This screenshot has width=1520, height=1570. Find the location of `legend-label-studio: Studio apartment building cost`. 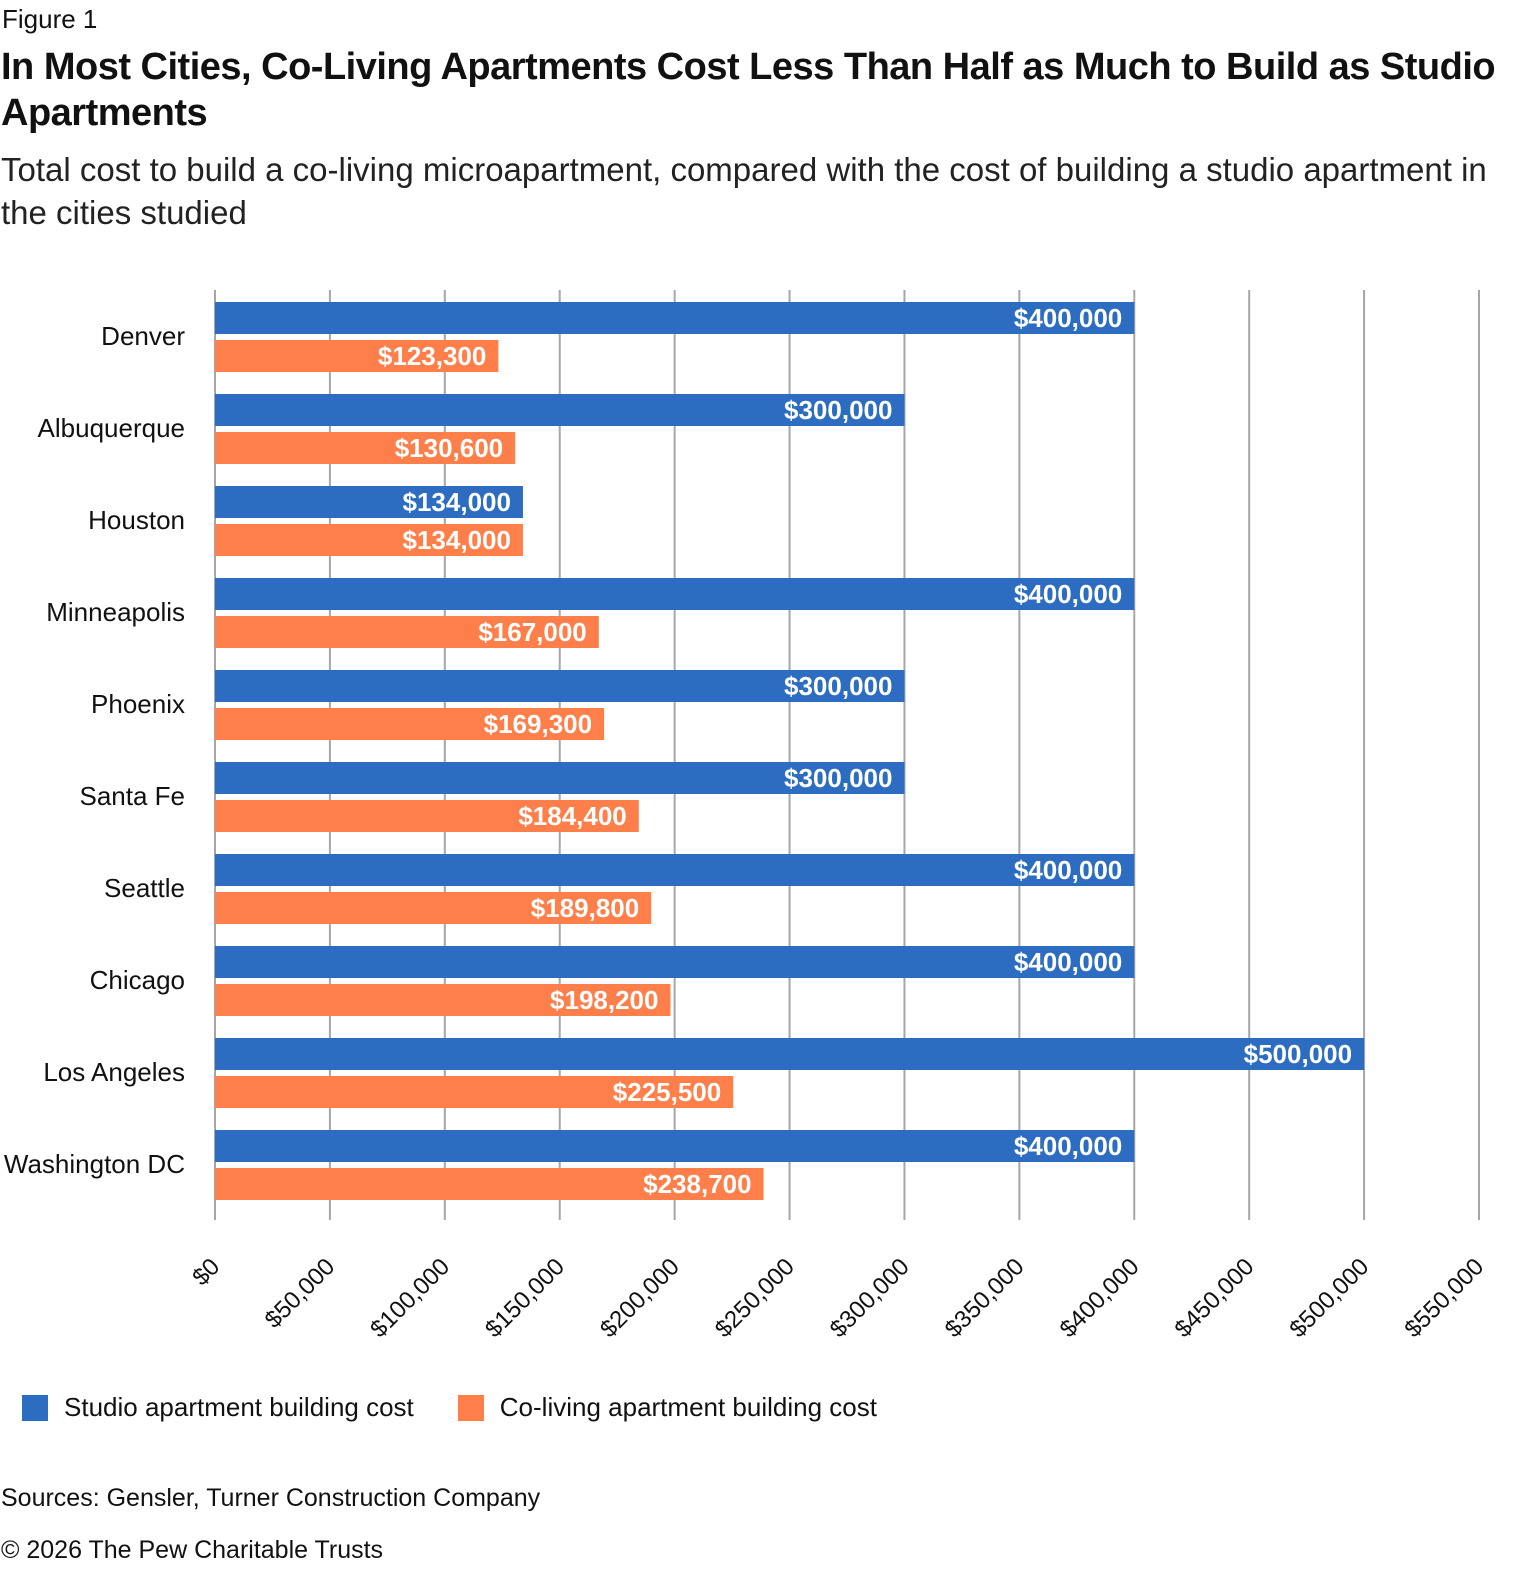

legend-label-studio: Studio apartment building cost is located at coordinates (239, 1407).